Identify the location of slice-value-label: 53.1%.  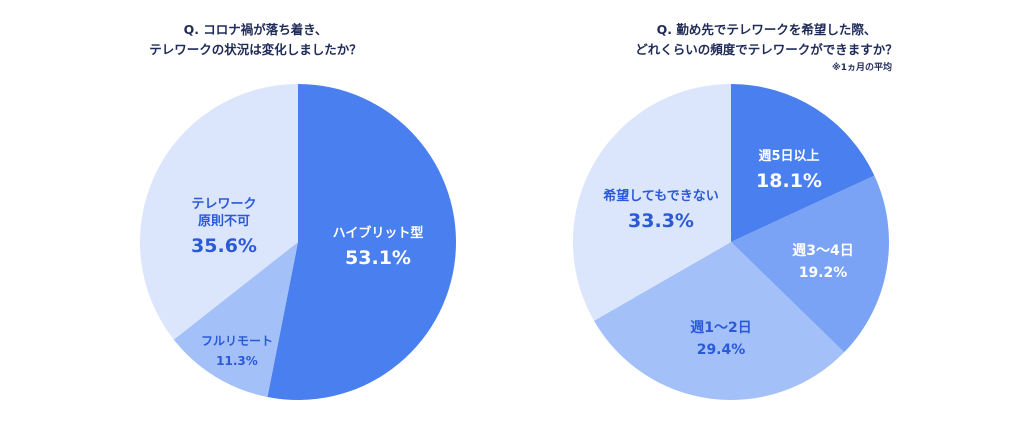
(378, 258).